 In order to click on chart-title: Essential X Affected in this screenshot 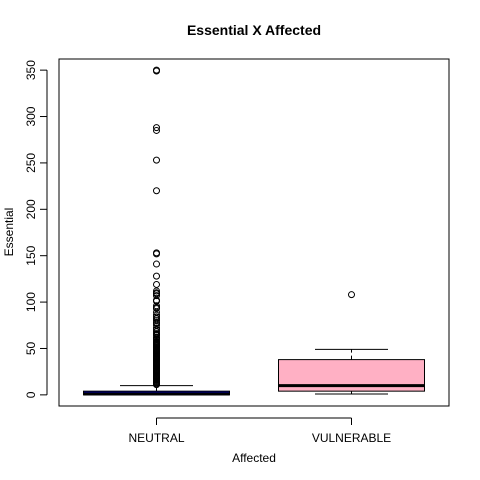, I will do `click(254, 30)`.